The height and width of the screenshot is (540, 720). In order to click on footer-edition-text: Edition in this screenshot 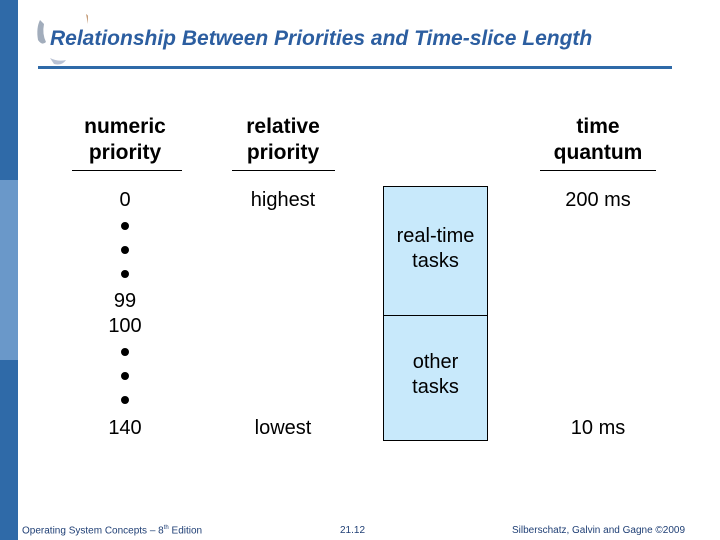, I will do `click(185, 531)`.